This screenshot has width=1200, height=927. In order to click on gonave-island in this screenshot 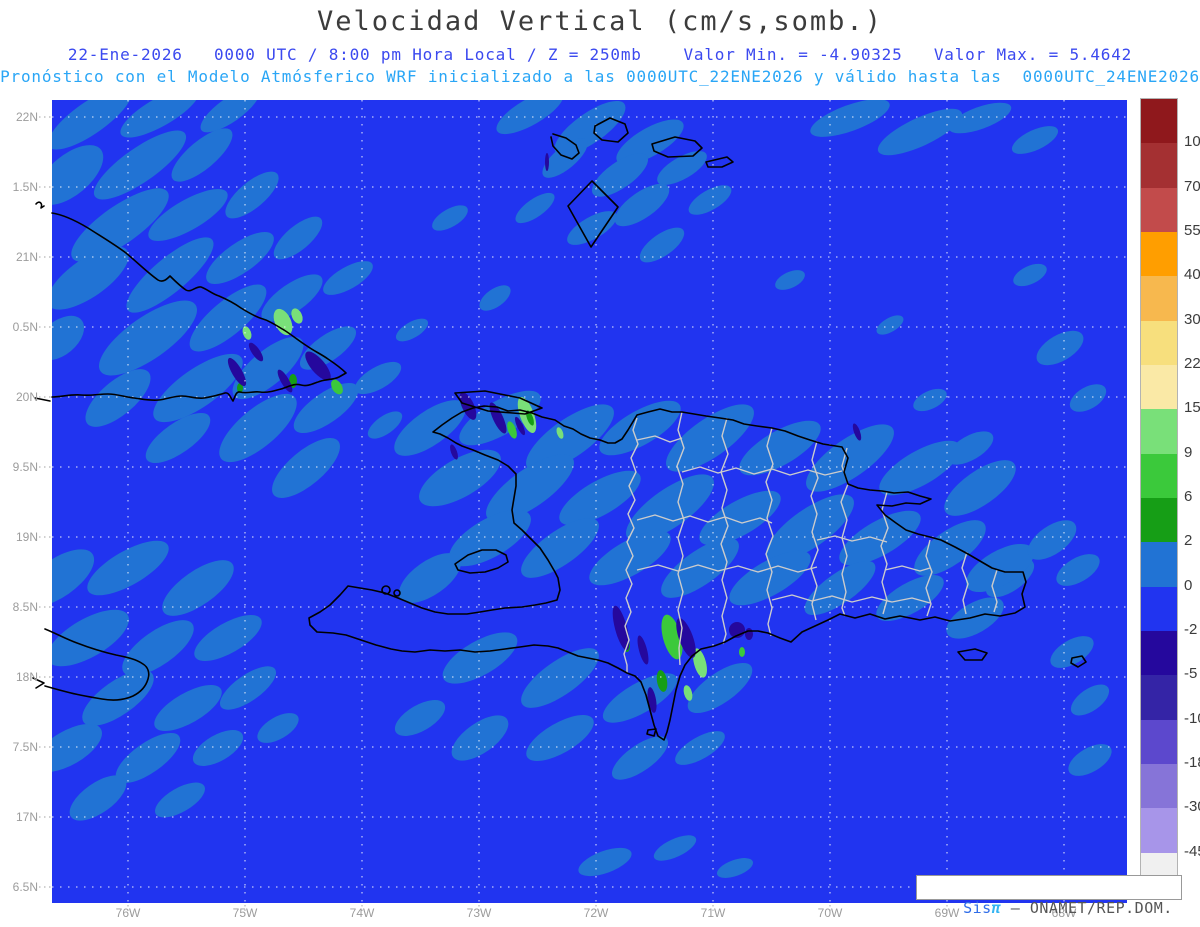, I will do `click(481, 561)`.